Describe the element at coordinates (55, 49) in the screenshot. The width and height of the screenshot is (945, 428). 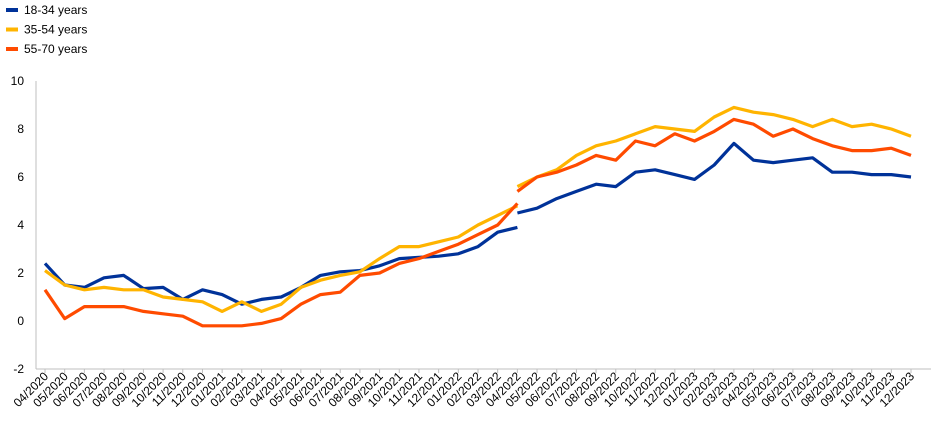
I see `legend-label: 55-70 years` at that location.